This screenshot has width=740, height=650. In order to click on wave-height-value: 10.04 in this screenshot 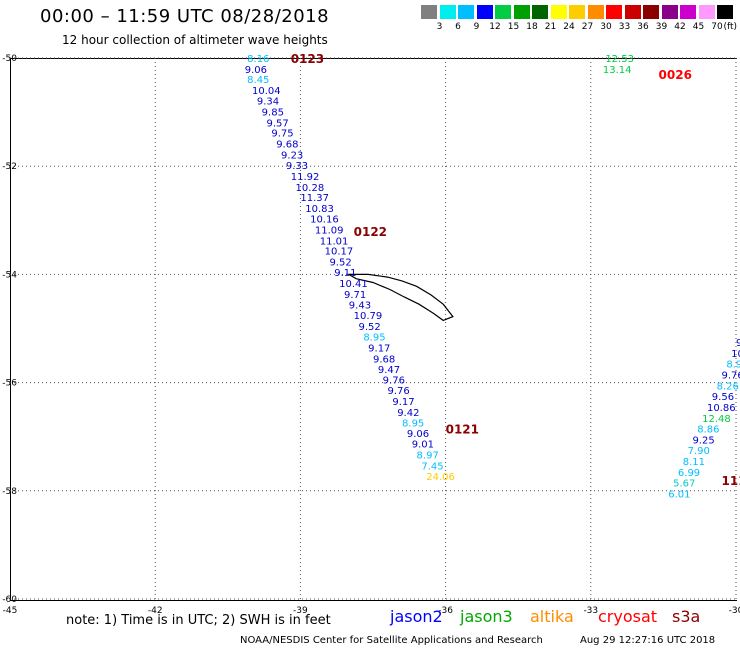, I will do `click(266, 91)`.